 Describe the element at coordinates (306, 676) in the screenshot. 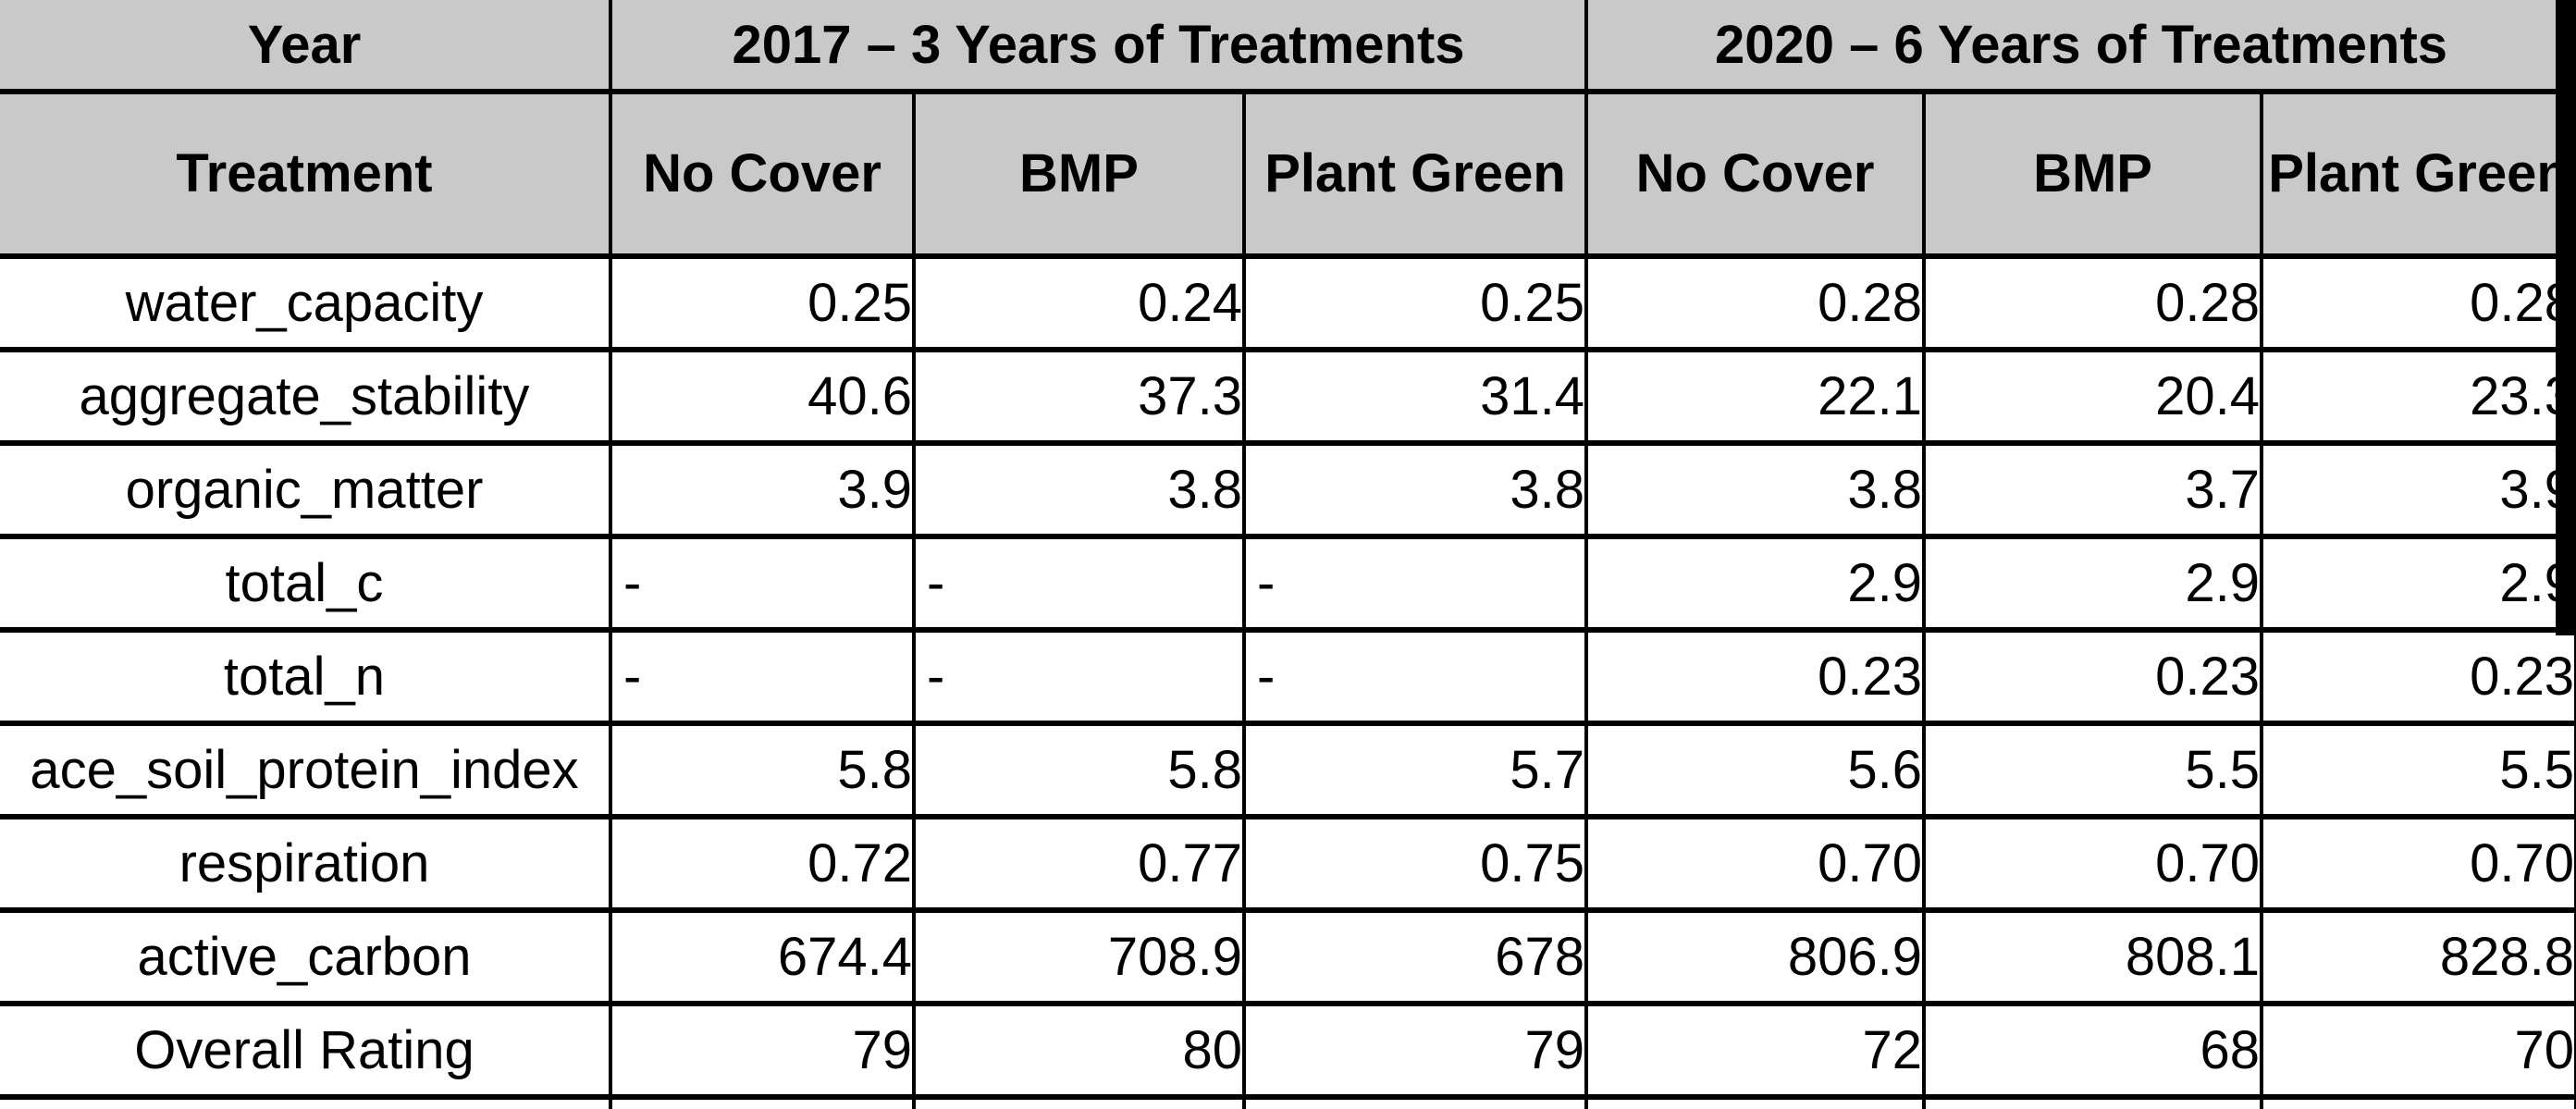

I see `row-label: total_n` at that location.